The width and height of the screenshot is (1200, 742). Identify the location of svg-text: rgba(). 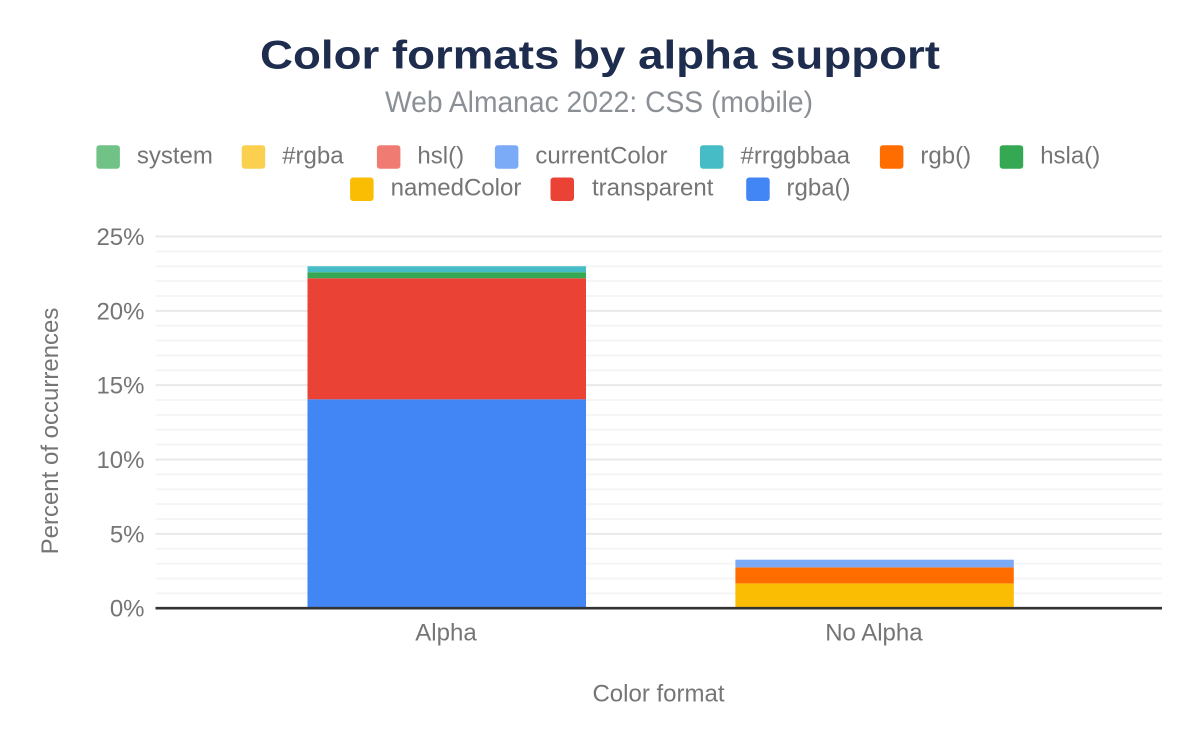
(819, 187).